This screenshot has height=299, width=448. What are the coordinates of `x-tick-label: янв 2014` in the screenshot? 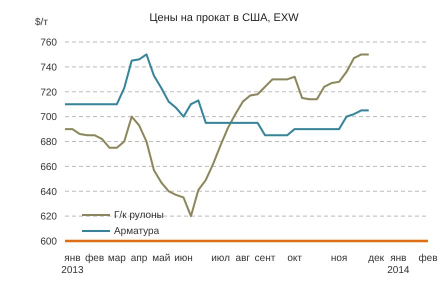 It's located at (398, 264).